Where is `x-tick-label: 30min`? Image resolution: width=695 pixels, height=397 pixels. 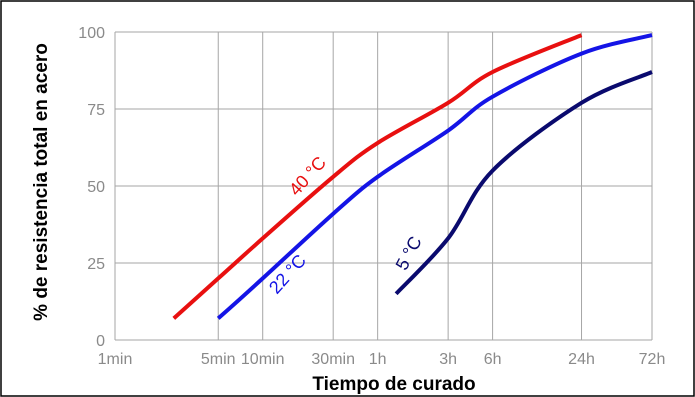 x-tick-label: 30min is located at coordinates (333, 359).